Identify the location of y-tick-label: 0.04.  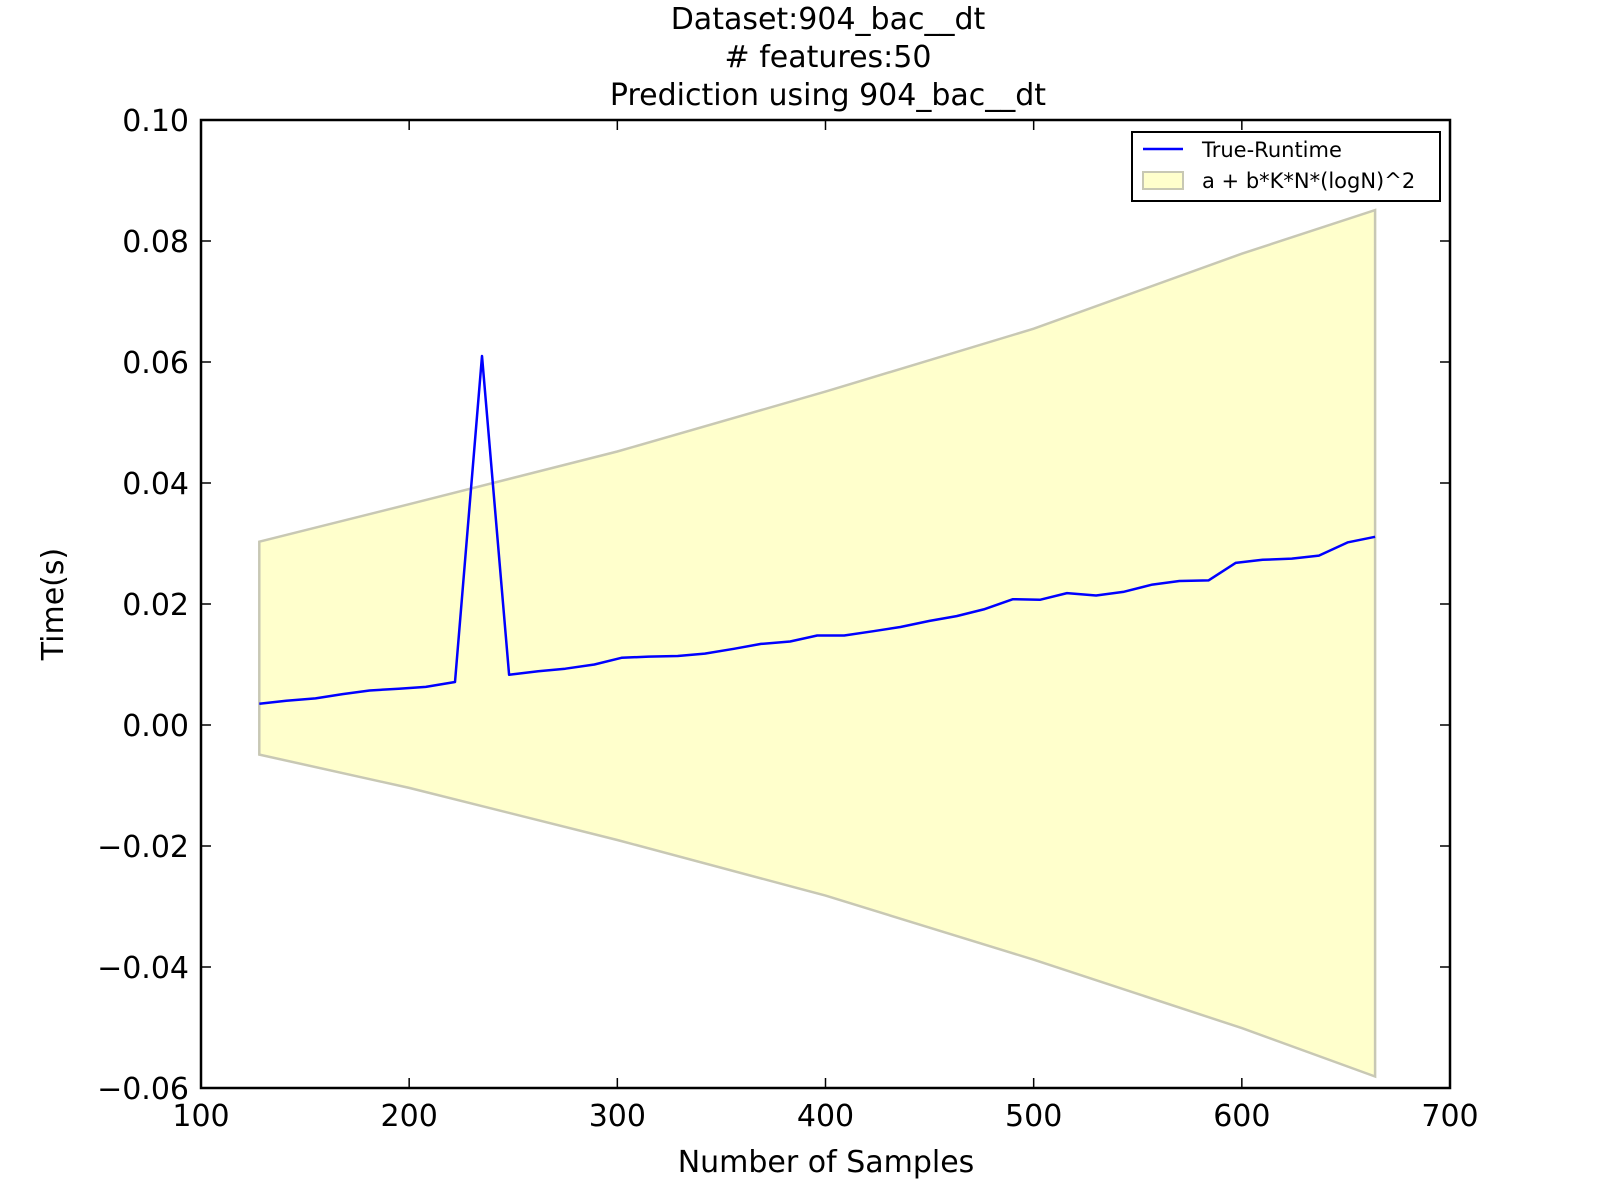
(155, 484).